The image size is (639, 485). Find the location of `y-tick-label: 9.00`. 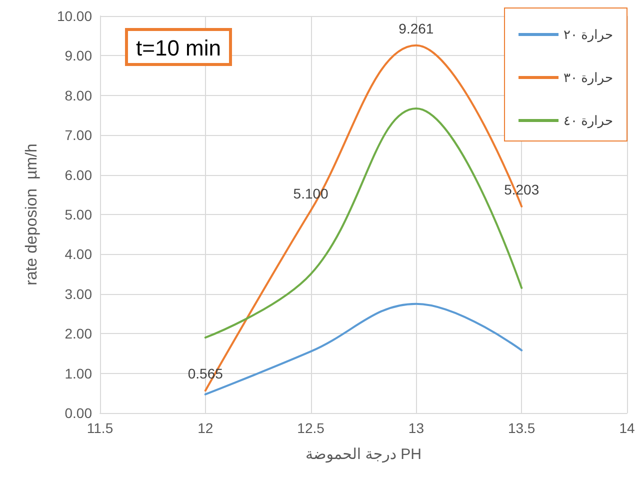

y-tick-label: 9.00 is located at coordinates (78, 56).